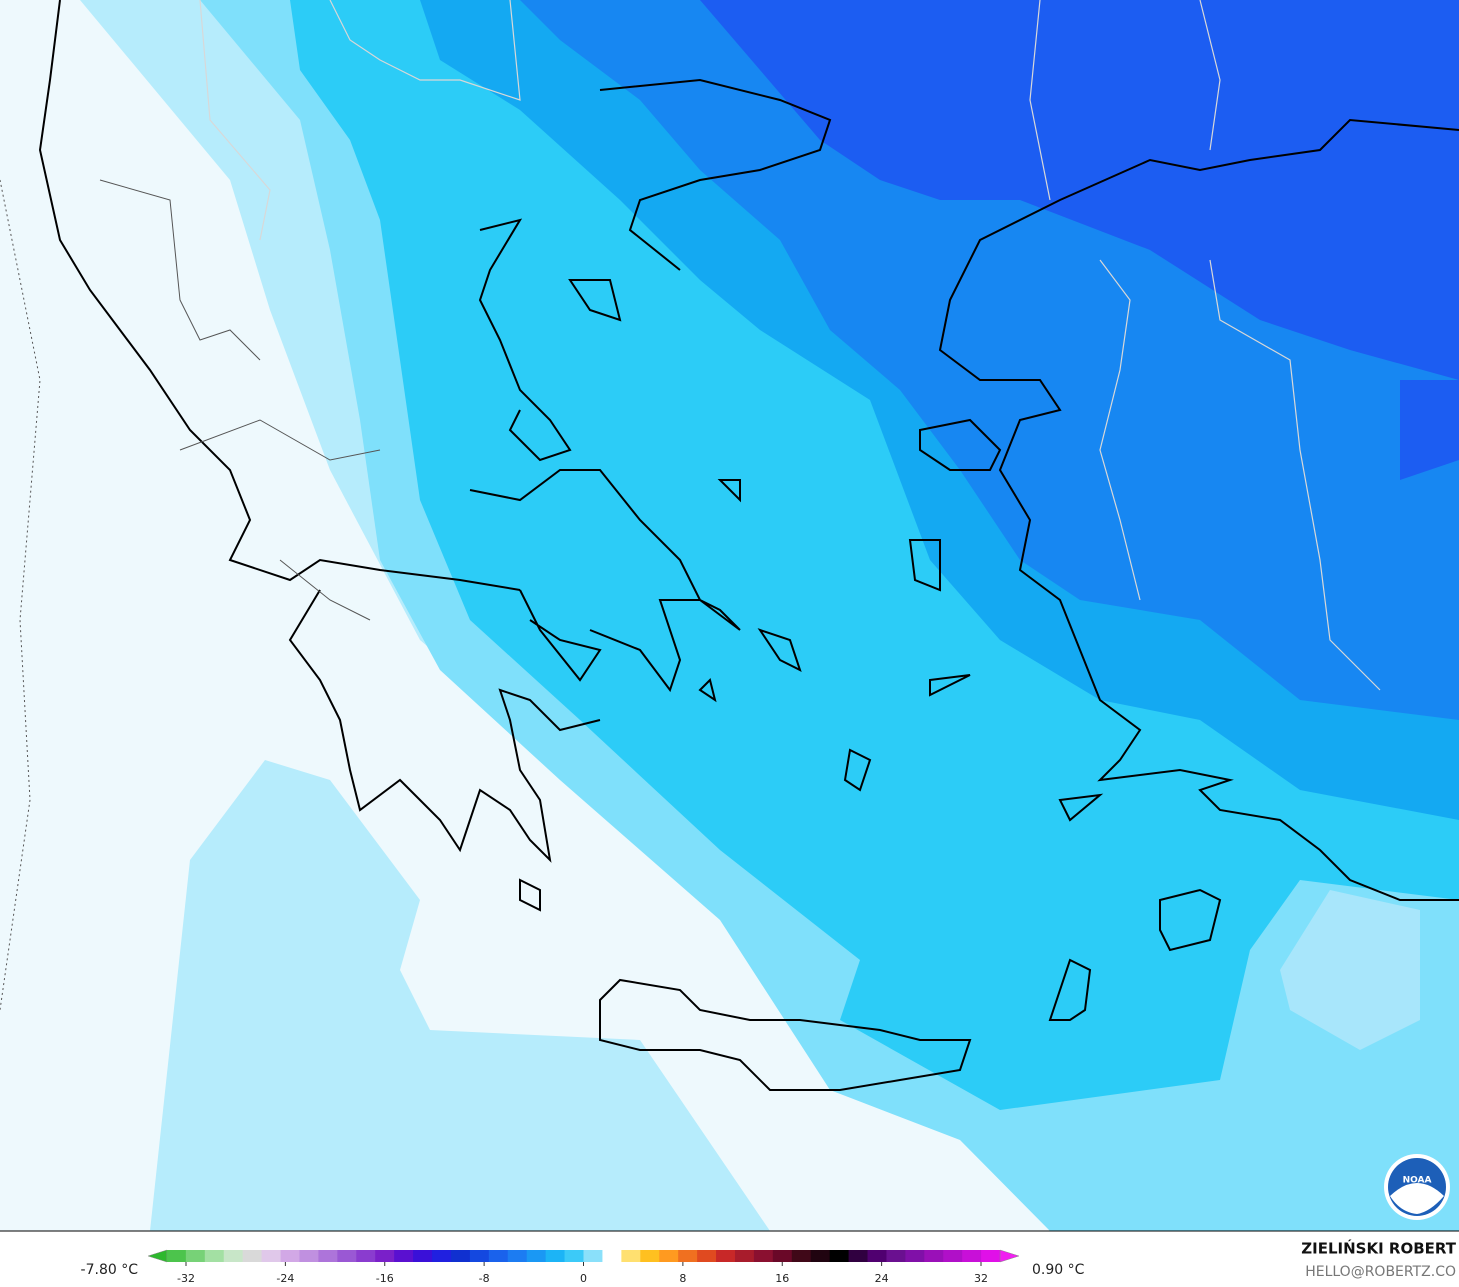 The image size is (1459, 1287). What do you see at coordinates (882, 1278) in the screenshot?
I see `colorbar-tick-label: 24` at bounding box center [882, 1278].